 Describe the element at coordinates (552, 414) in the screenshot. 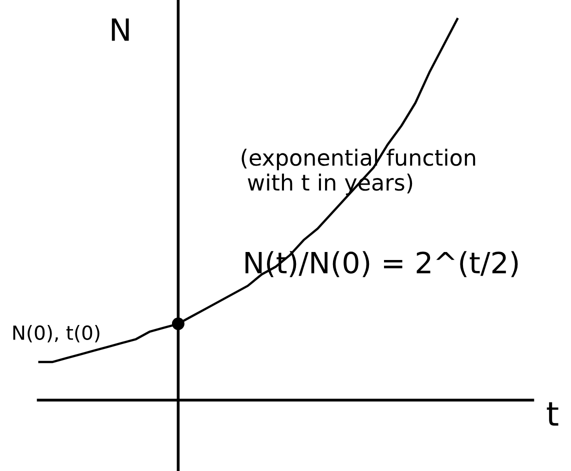

I see `x-axis-title: t` at that location.